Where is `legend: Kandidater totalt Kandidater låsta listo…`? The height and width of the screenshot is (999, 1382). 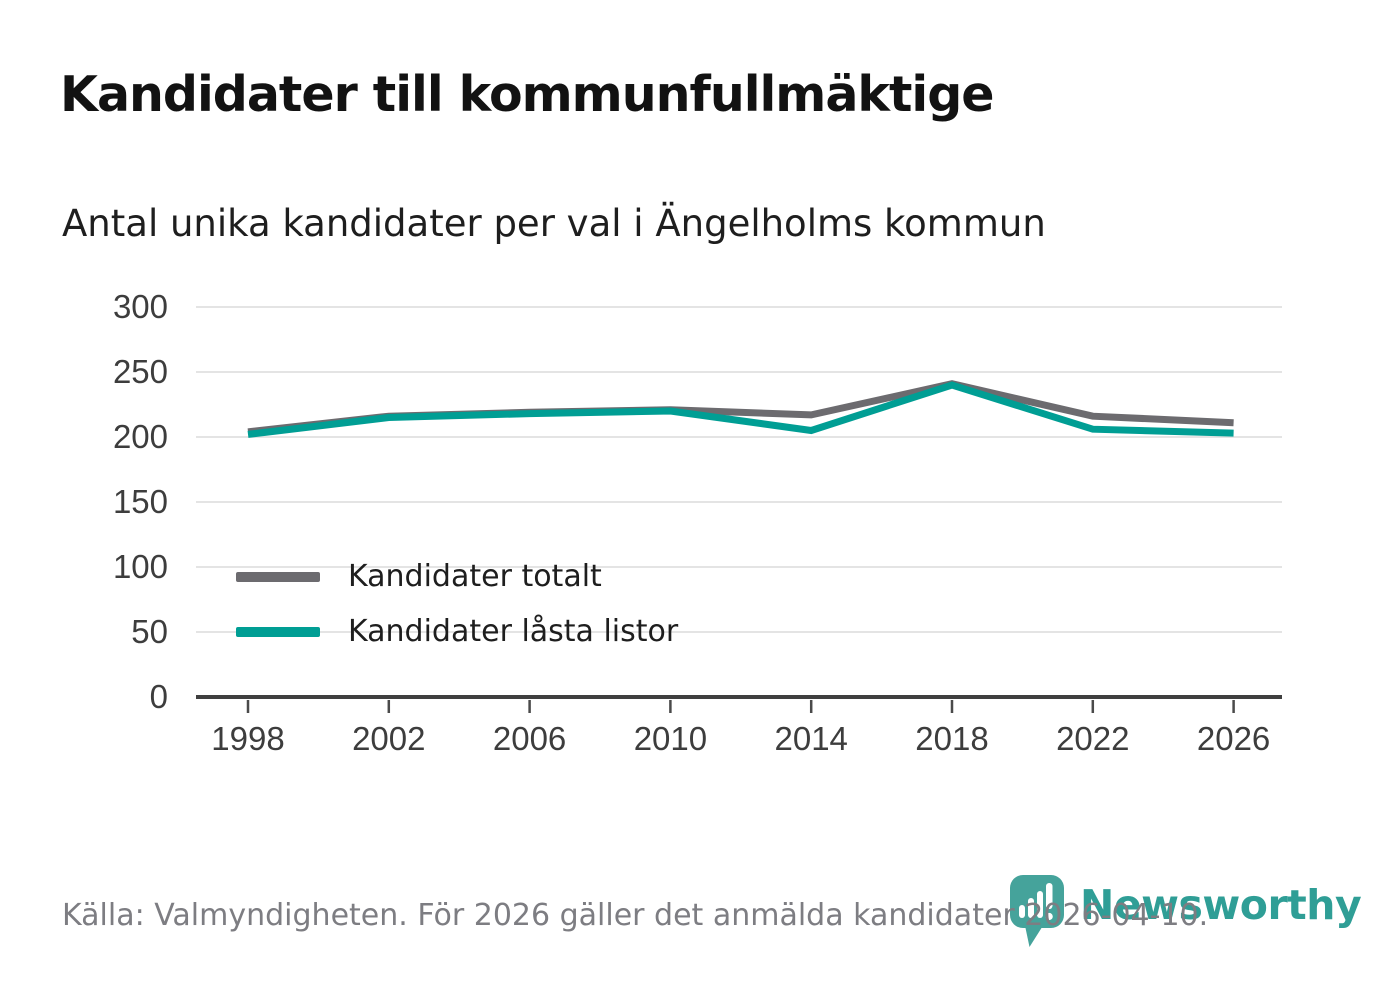 legend: Kandidater totalt Kandidater låsta listo… is located at coordinates (457, 615).